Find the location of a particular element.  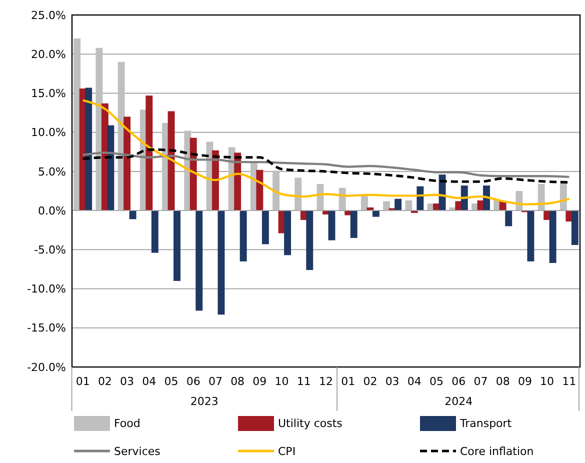

legend-label: Services is located at coordinates (137, 451).